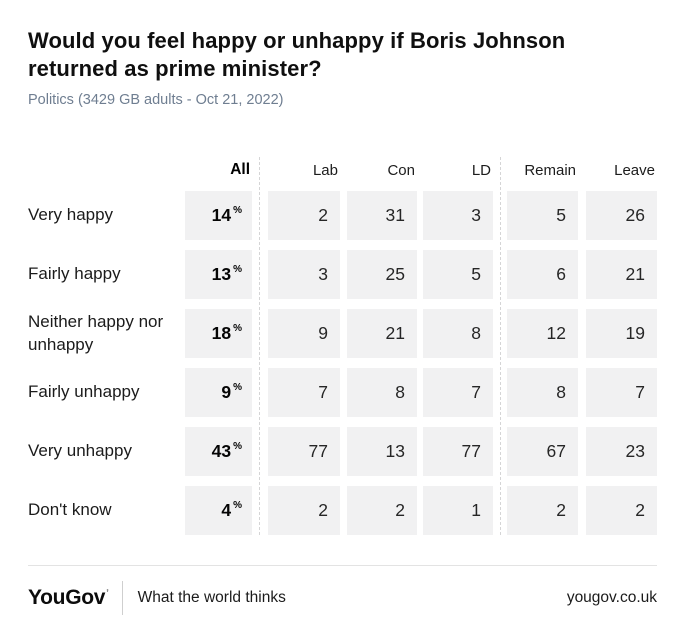 The height and width of the screenshot is (633, 680). I want to click on row-label: Fairly unhappy, so click(84, 392).